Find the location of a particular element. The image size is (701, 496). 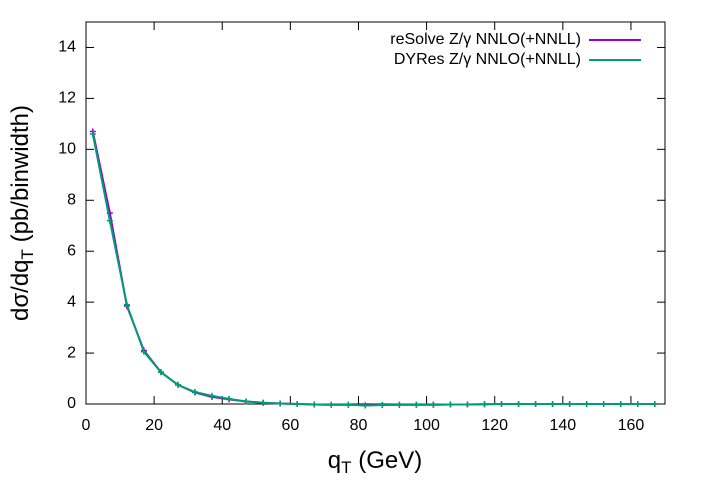

x-tick-label: 0 is located at coordinates (86, 425).